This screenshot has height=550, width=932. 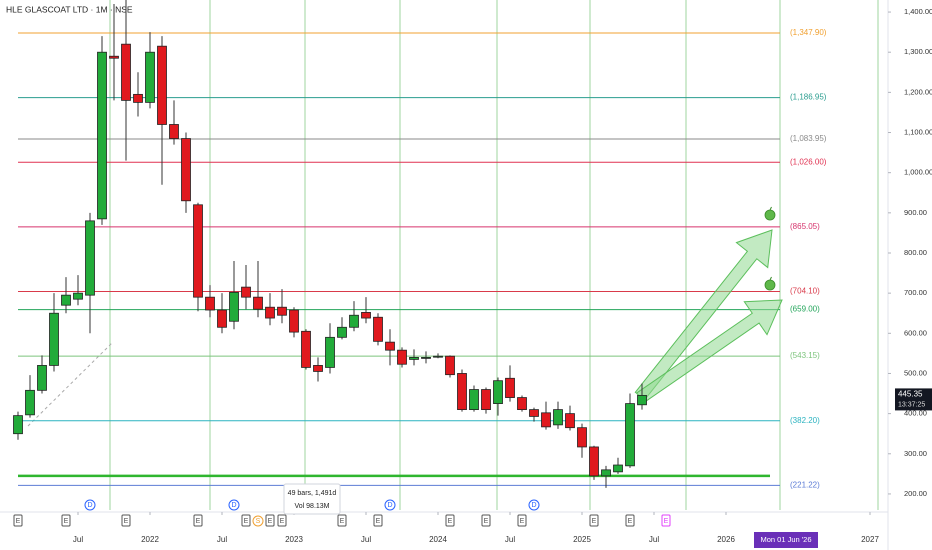 What do you see at coordinates (808, 32) in the screenshot?
I see `level-label: (1,347.90)` at bounding box center [808, 32].